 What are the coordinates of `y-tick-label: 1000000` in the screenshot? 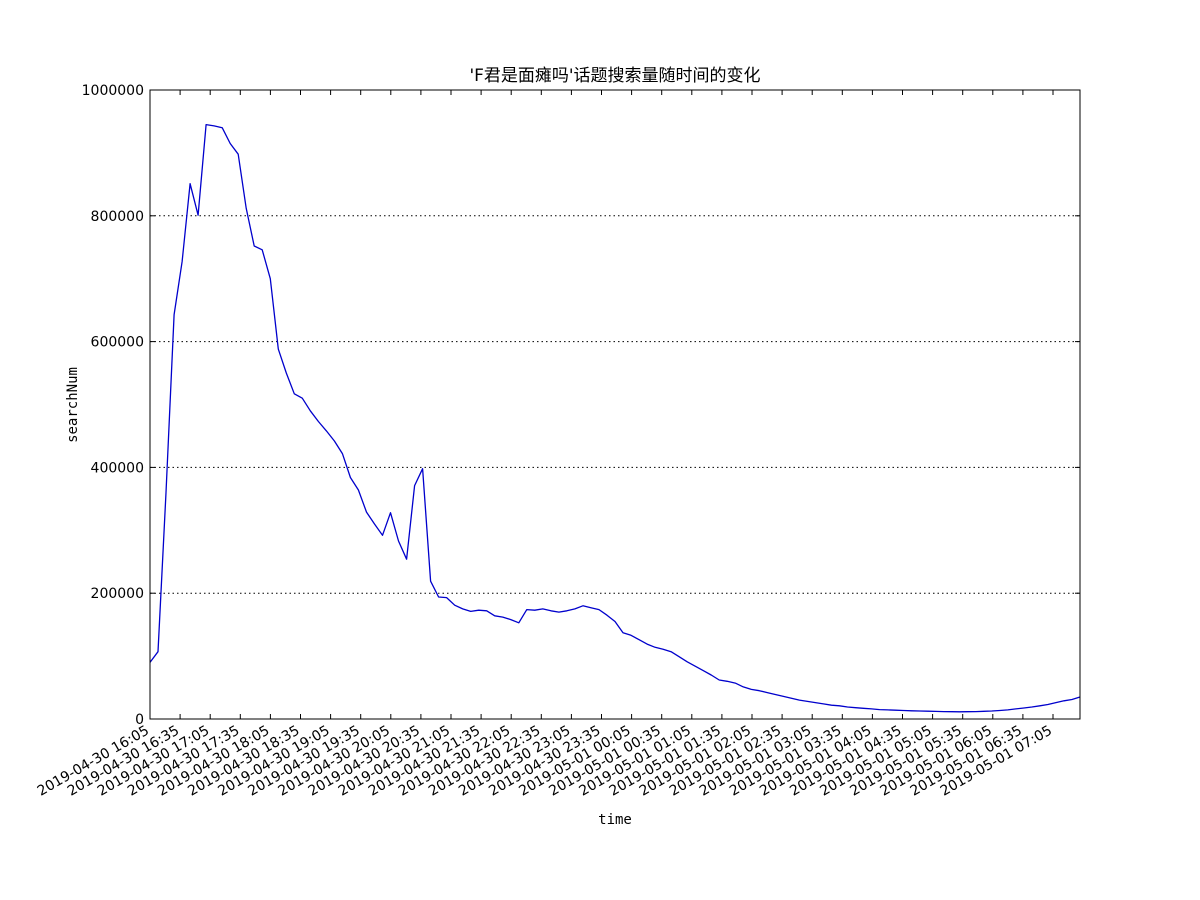 It's located at (113, 91).